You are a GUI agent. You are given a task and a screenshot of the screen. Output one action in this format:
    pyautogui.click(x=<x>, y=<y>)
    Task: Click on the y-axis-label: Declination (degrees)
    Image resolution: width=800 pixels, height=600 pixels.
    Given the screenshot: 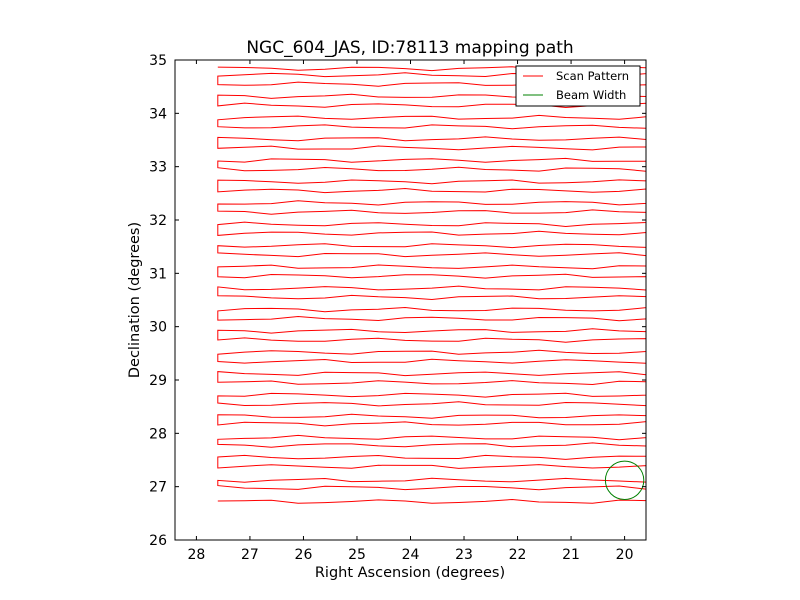 What is the action you would take?
    pyautogui.click(x=135, y=300)
    